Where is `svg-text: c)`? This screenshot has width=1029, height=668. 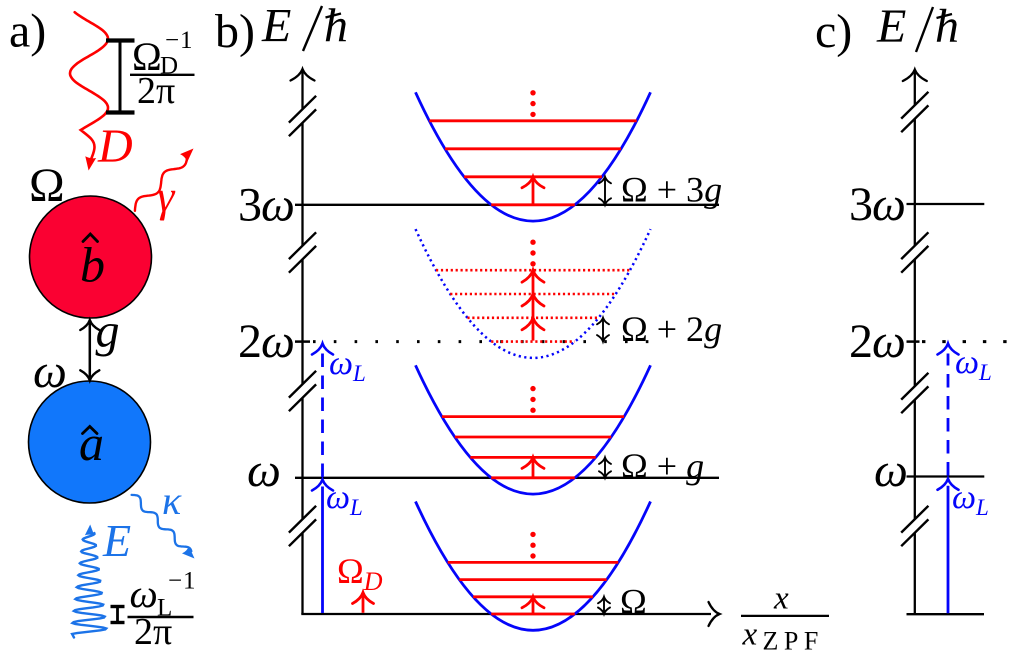 svg-text: c) is located at coordinates (833, 31).